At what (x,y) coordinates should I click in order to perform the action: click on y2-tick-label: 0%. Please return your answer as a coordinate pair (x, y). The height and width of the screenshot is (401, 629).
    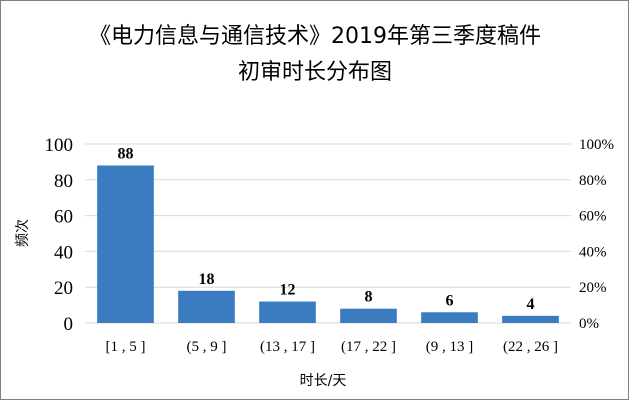
    Looking at the image, I should click on (589, 324).